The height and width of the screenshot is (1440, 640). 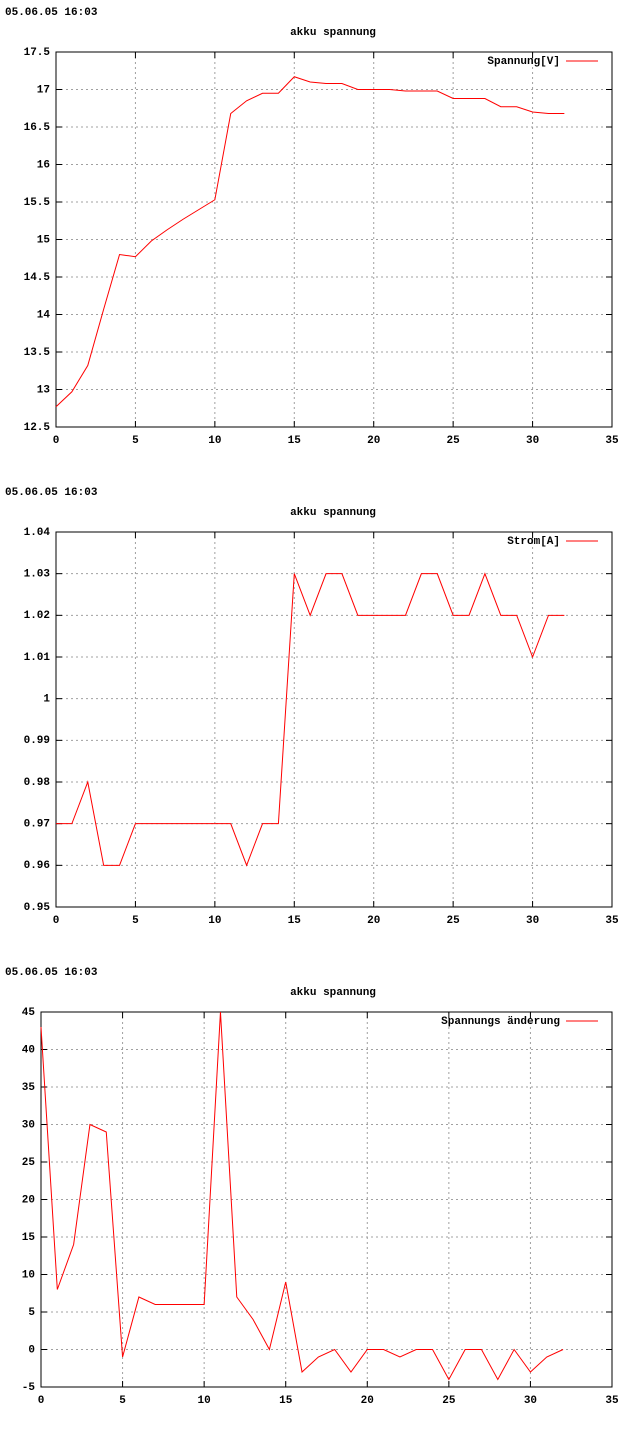 What do you see at coordinates (533, 542) in the screenshot?
I see `legend-label: Strom[A]` at bounding box center [533, 542].